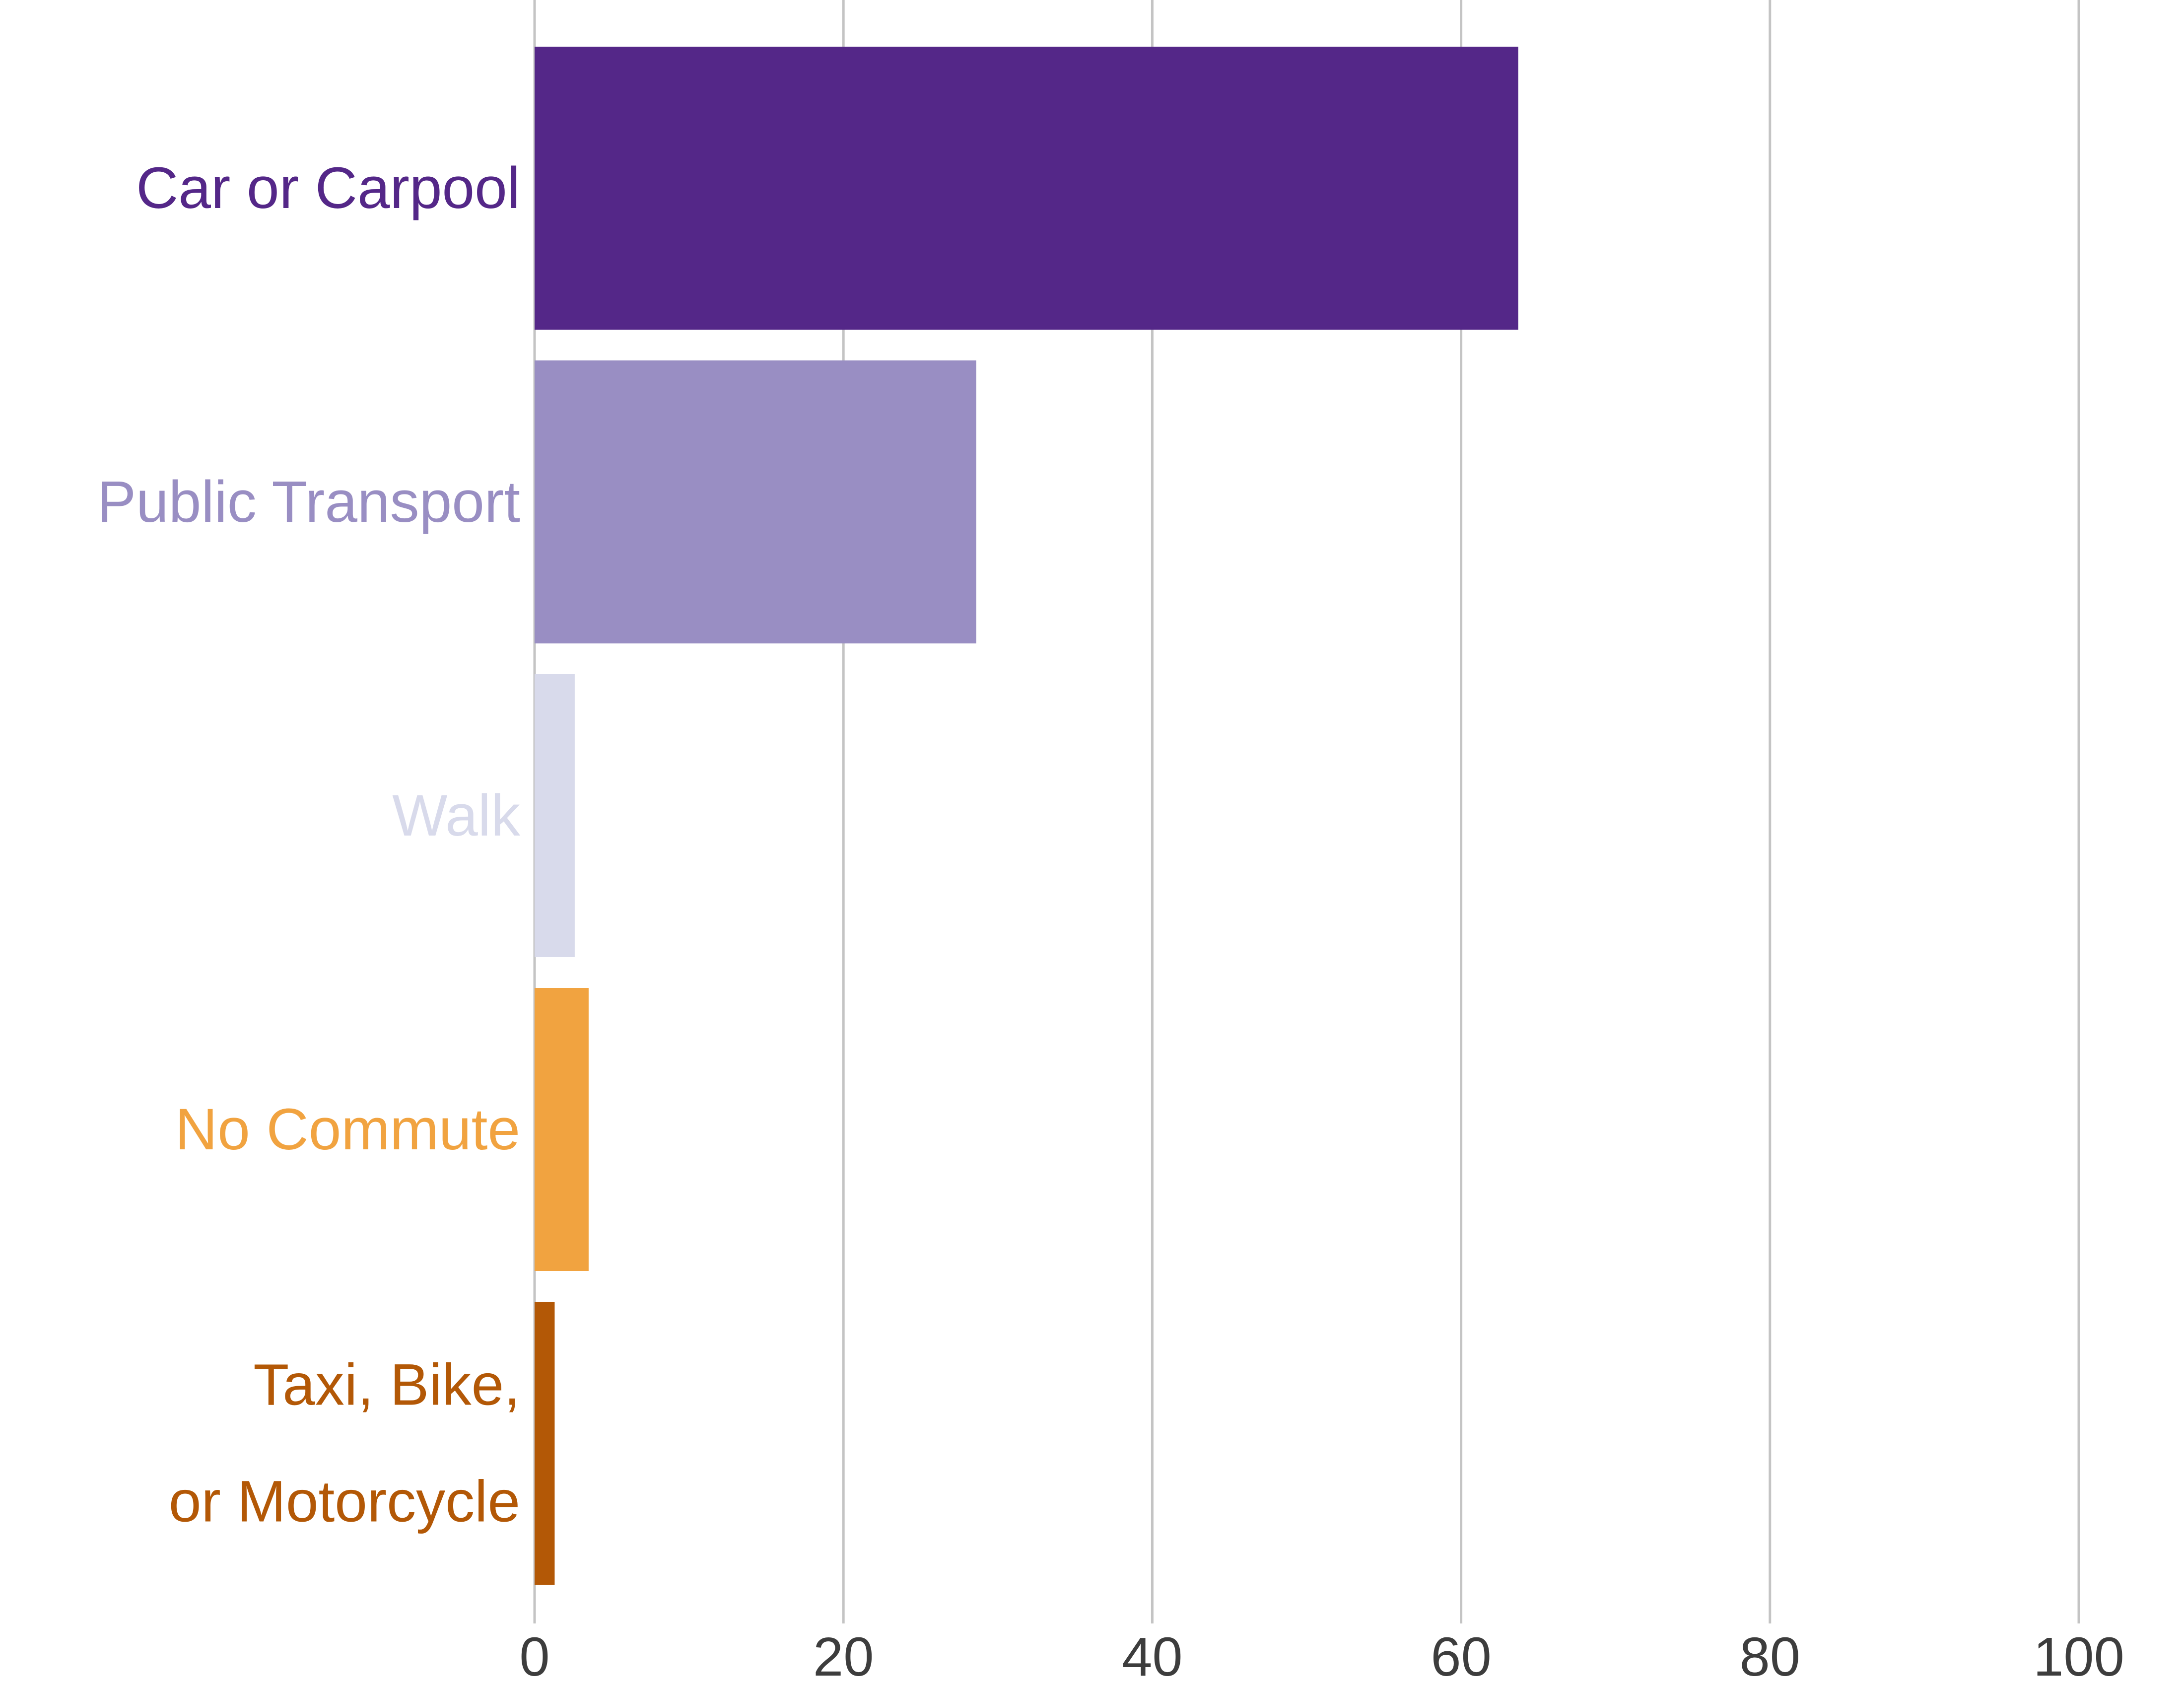  I want to click on x-axis-ticks: 0 20 40 60 80 100, so click(1321, 1657).